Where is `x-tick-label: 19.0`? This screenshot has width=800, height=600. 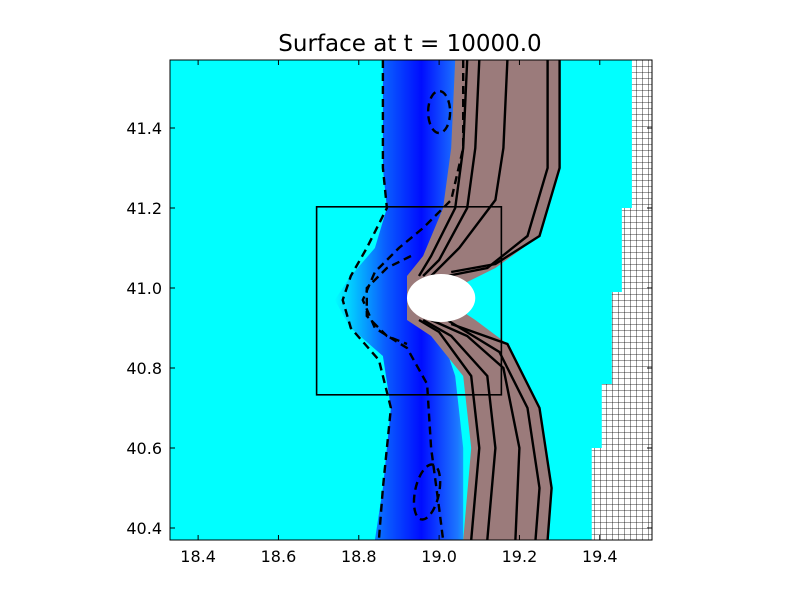
x-tick-label: 19.0 is located at coordinates (439, 556).